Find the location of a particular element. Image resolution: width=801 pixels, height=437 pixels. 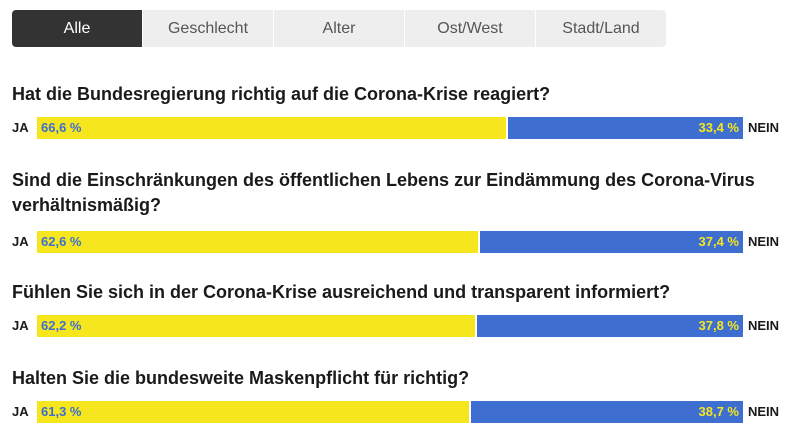

no-bar: 37,8 % is located at coordinates (610, 326).